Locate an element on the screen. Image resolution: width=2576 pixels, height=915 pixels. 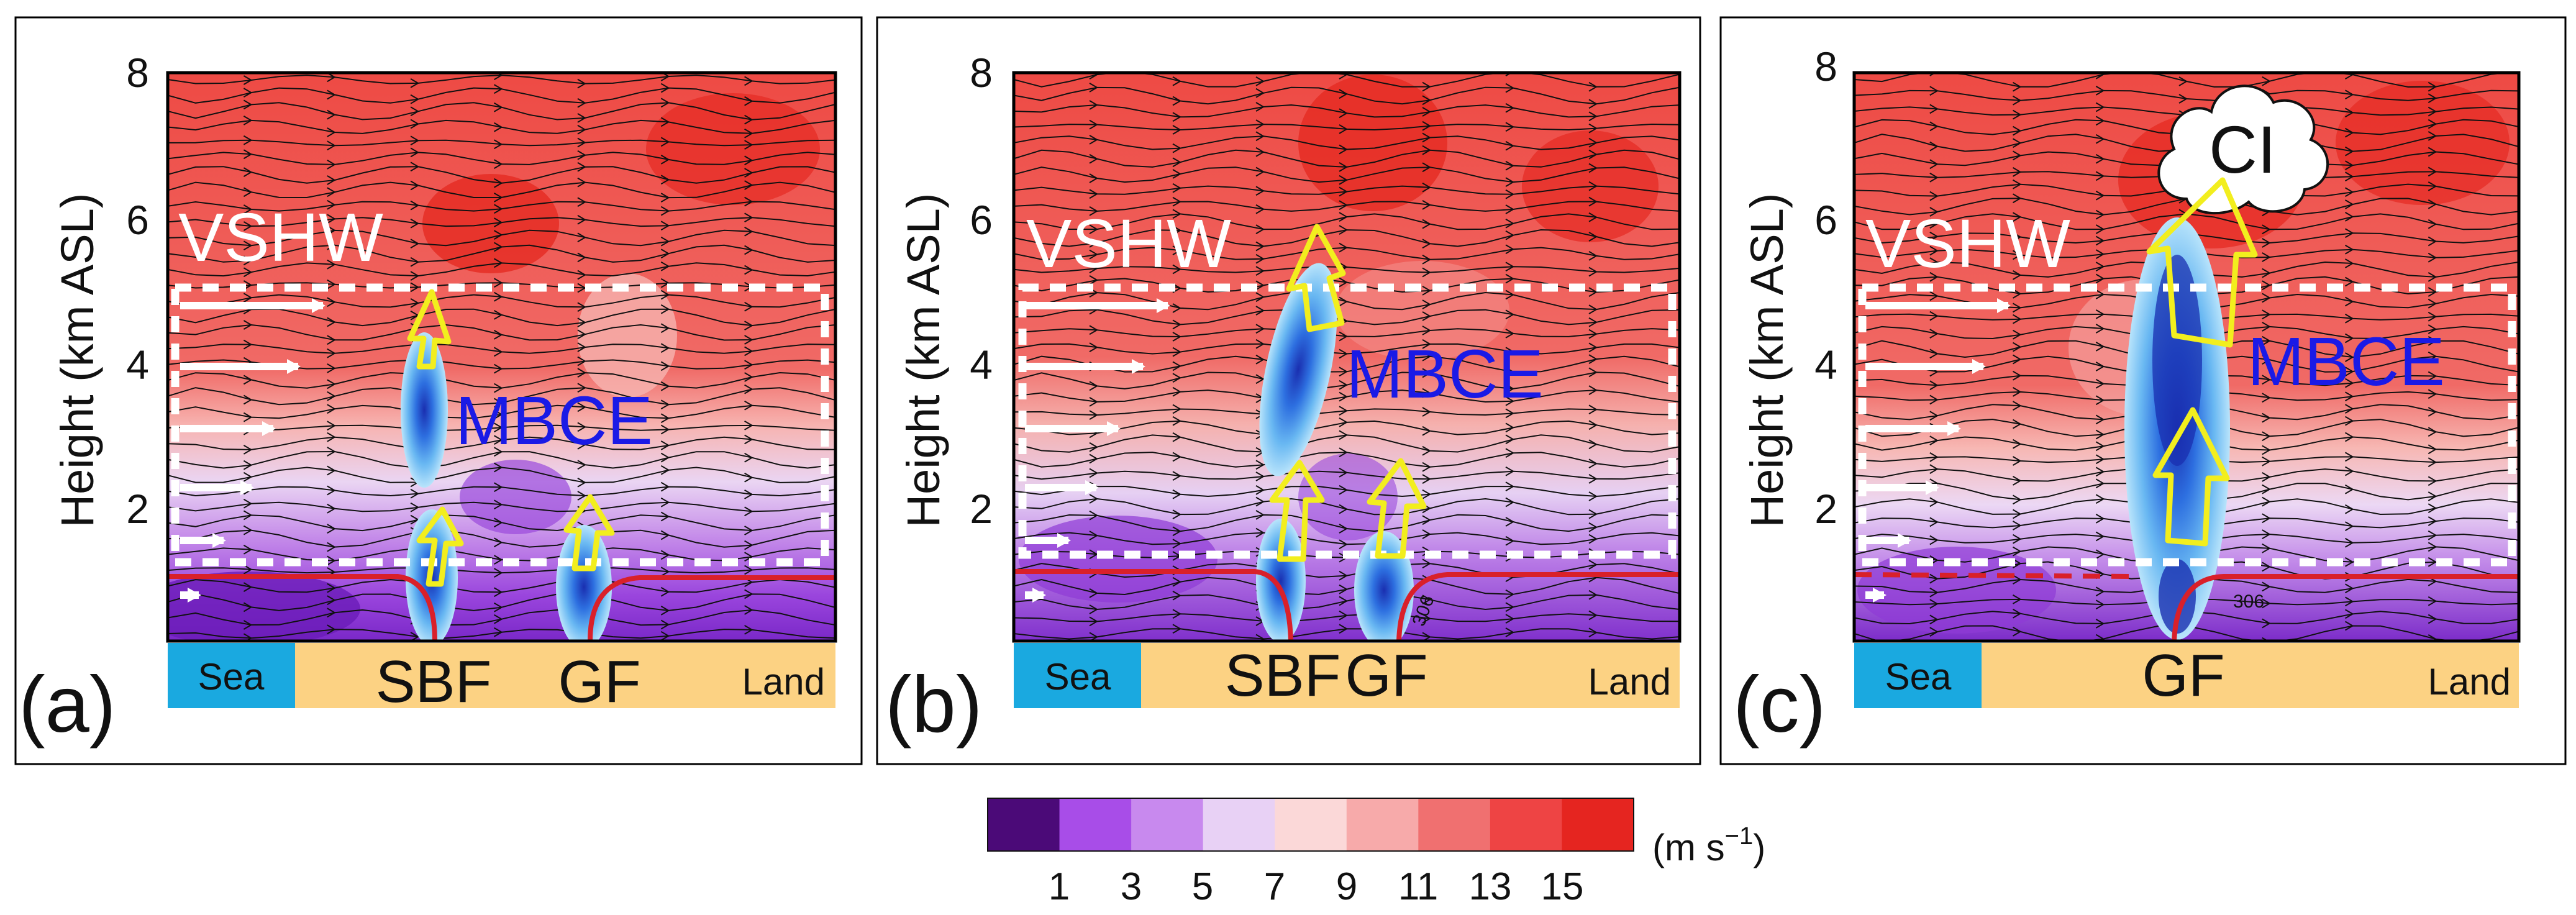
yellow-arrow is located at coordinates (1348, 393).